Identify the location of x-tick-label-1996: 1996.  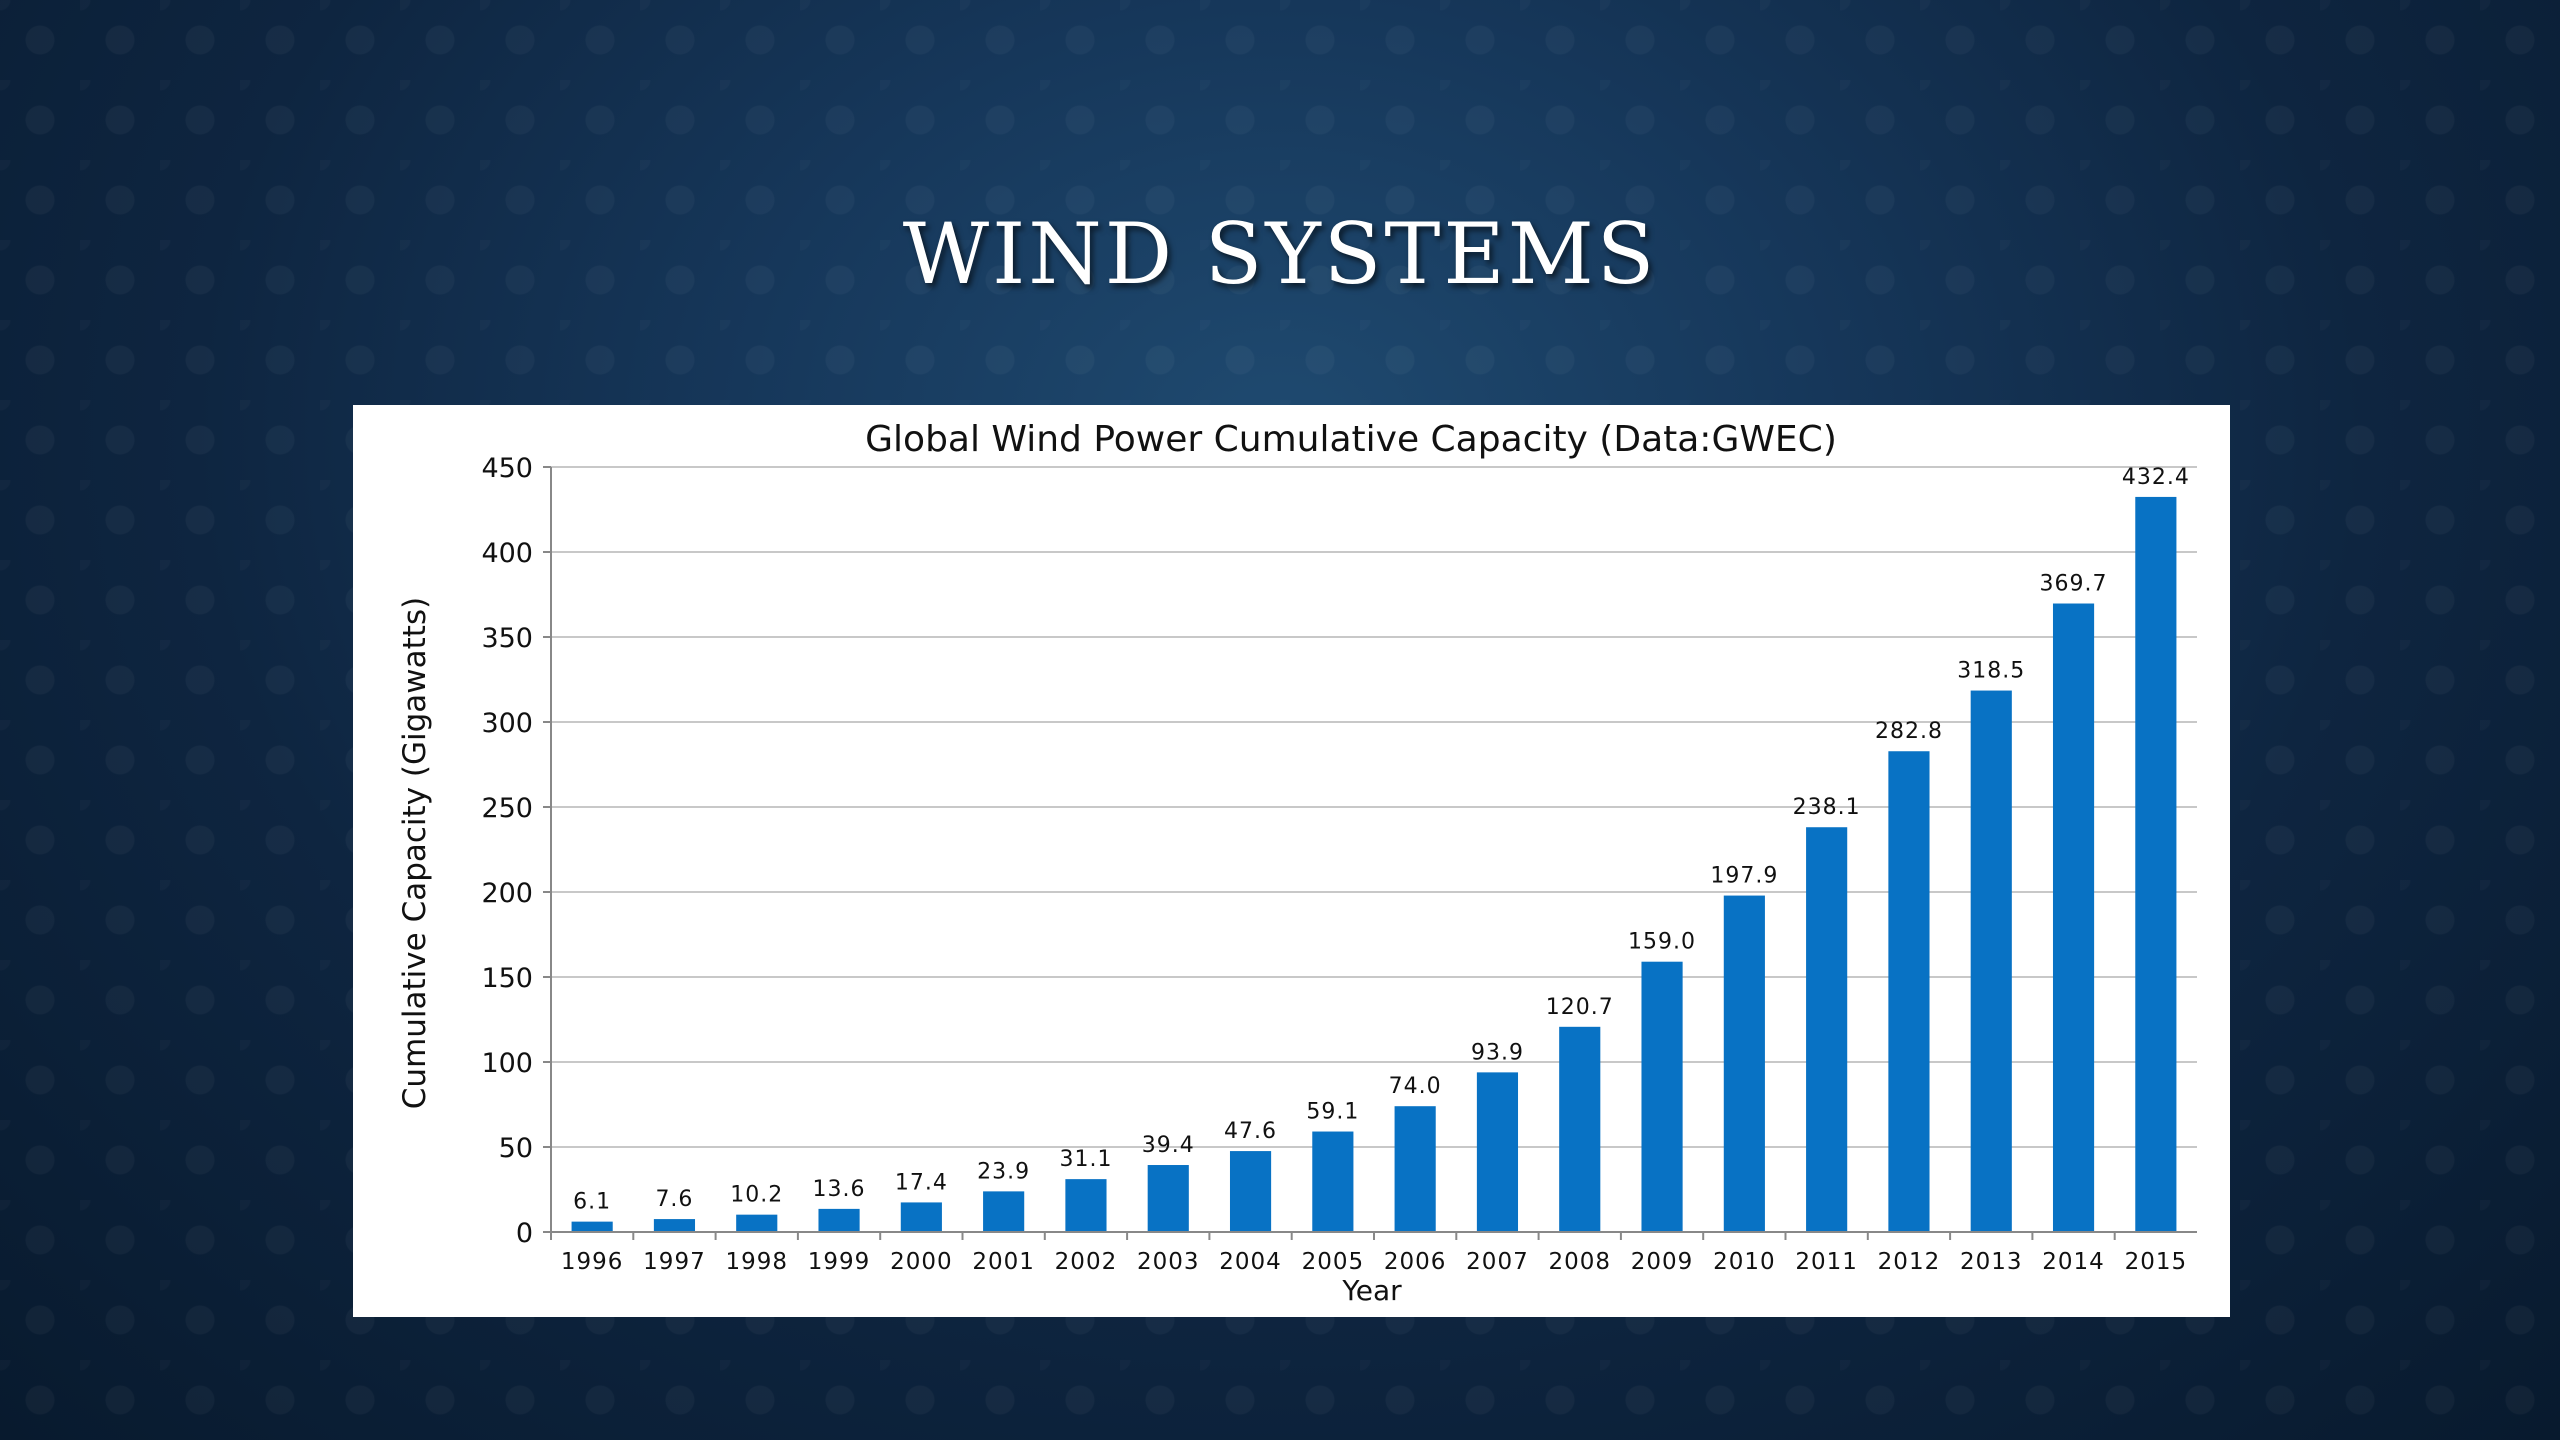
(592, 1262).